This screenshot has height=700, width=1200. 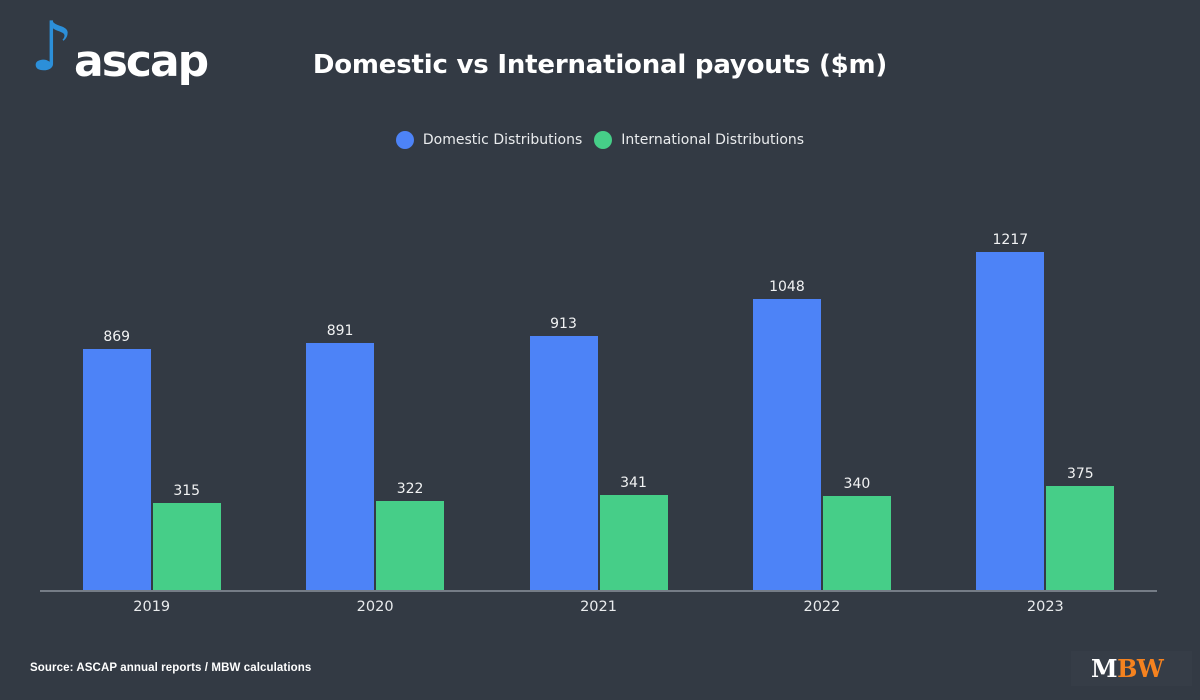 I want to click on bar-domestic-2022, so click(x=786, y=444).